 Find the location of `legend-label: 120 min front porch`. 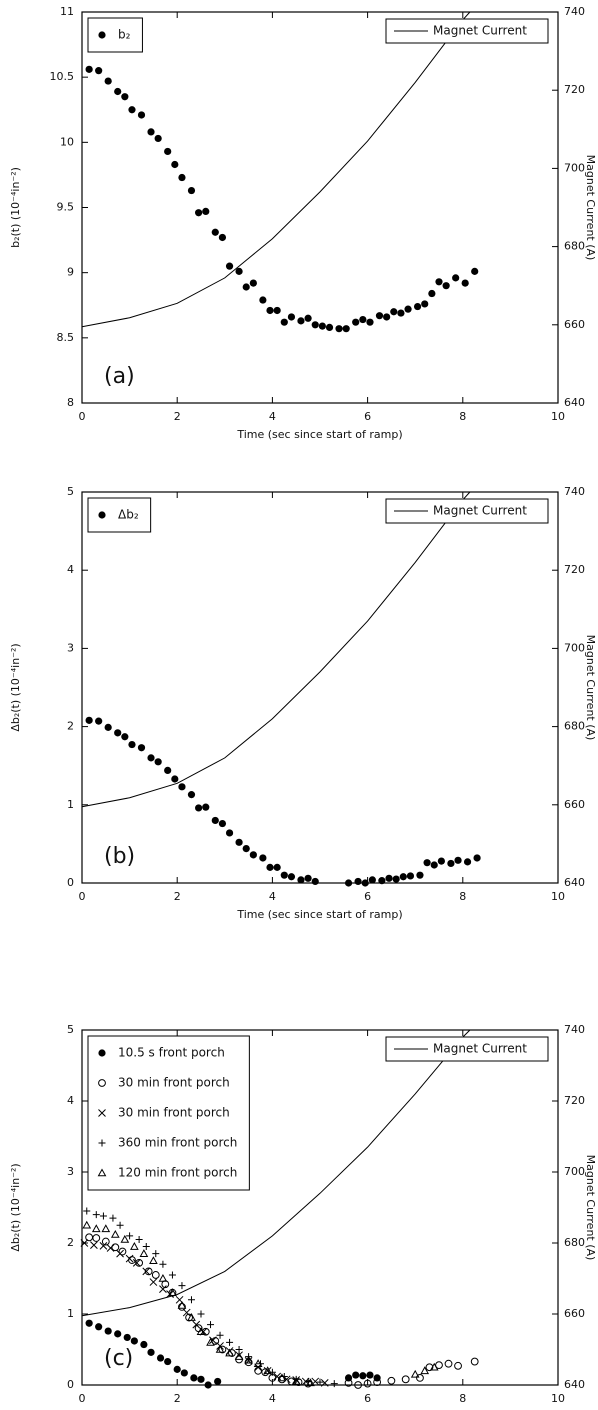

legend-label: 120 min front porch is located at coordinates (177, 1173).